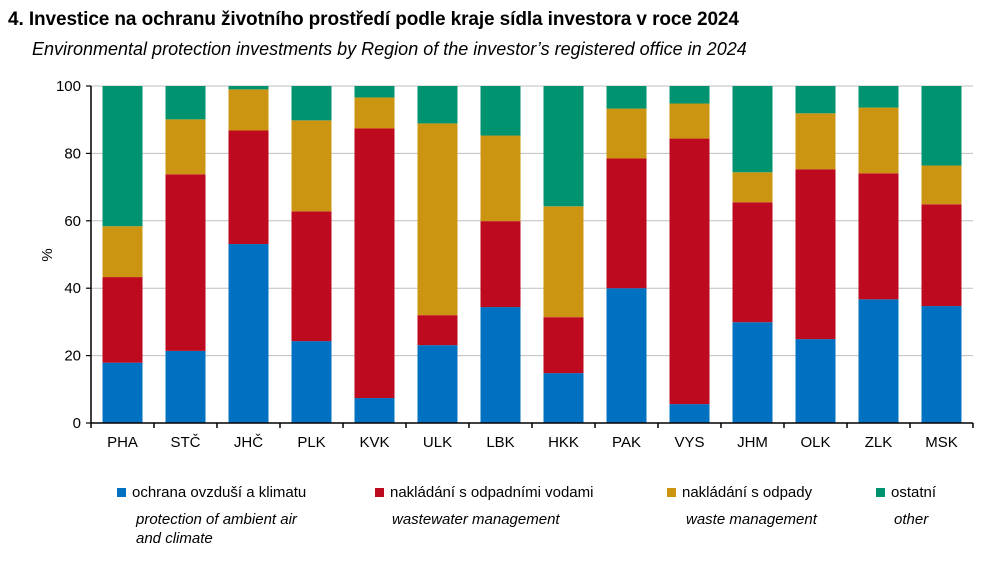 This screenshot has height=566, width=1004. I want to click on legend-label-cz: nakládání s odpady, so click(747, 492).